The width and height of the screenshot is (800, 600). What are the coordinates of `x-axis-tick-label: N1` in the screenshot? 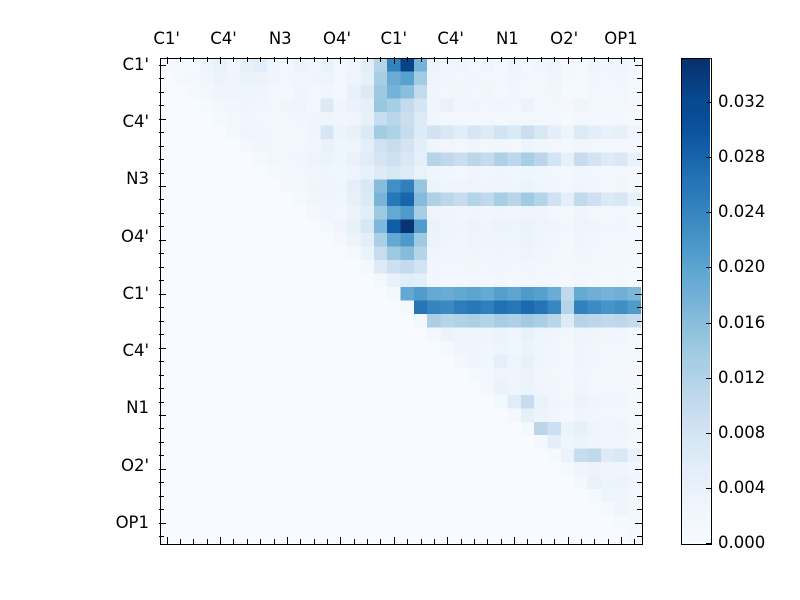 It's located at (507, 38).